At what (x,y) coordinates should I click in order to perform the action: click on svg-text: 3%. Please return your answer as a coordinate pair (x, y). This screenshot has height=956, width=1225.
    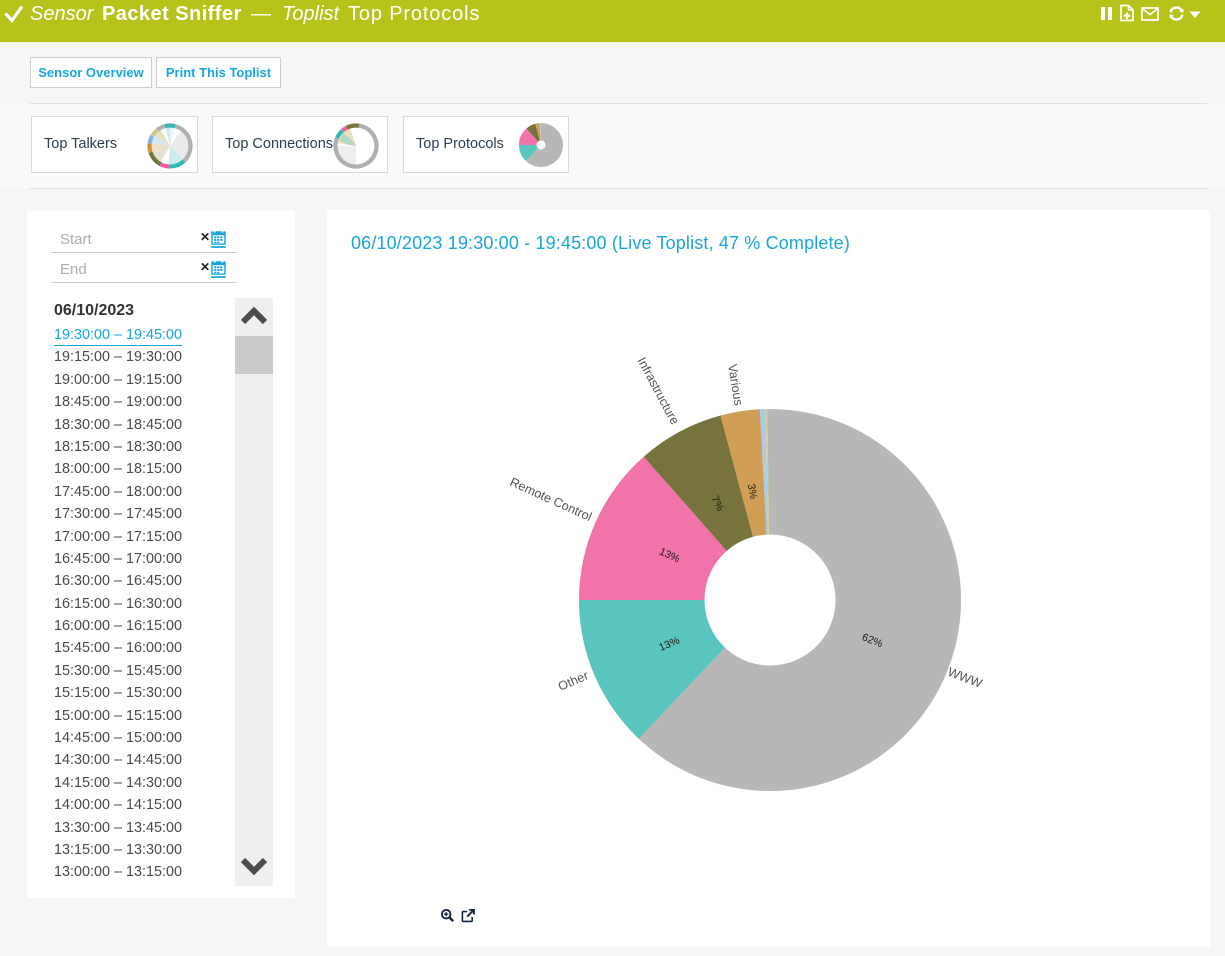
    Looking at the image, I should click on (752, 492).